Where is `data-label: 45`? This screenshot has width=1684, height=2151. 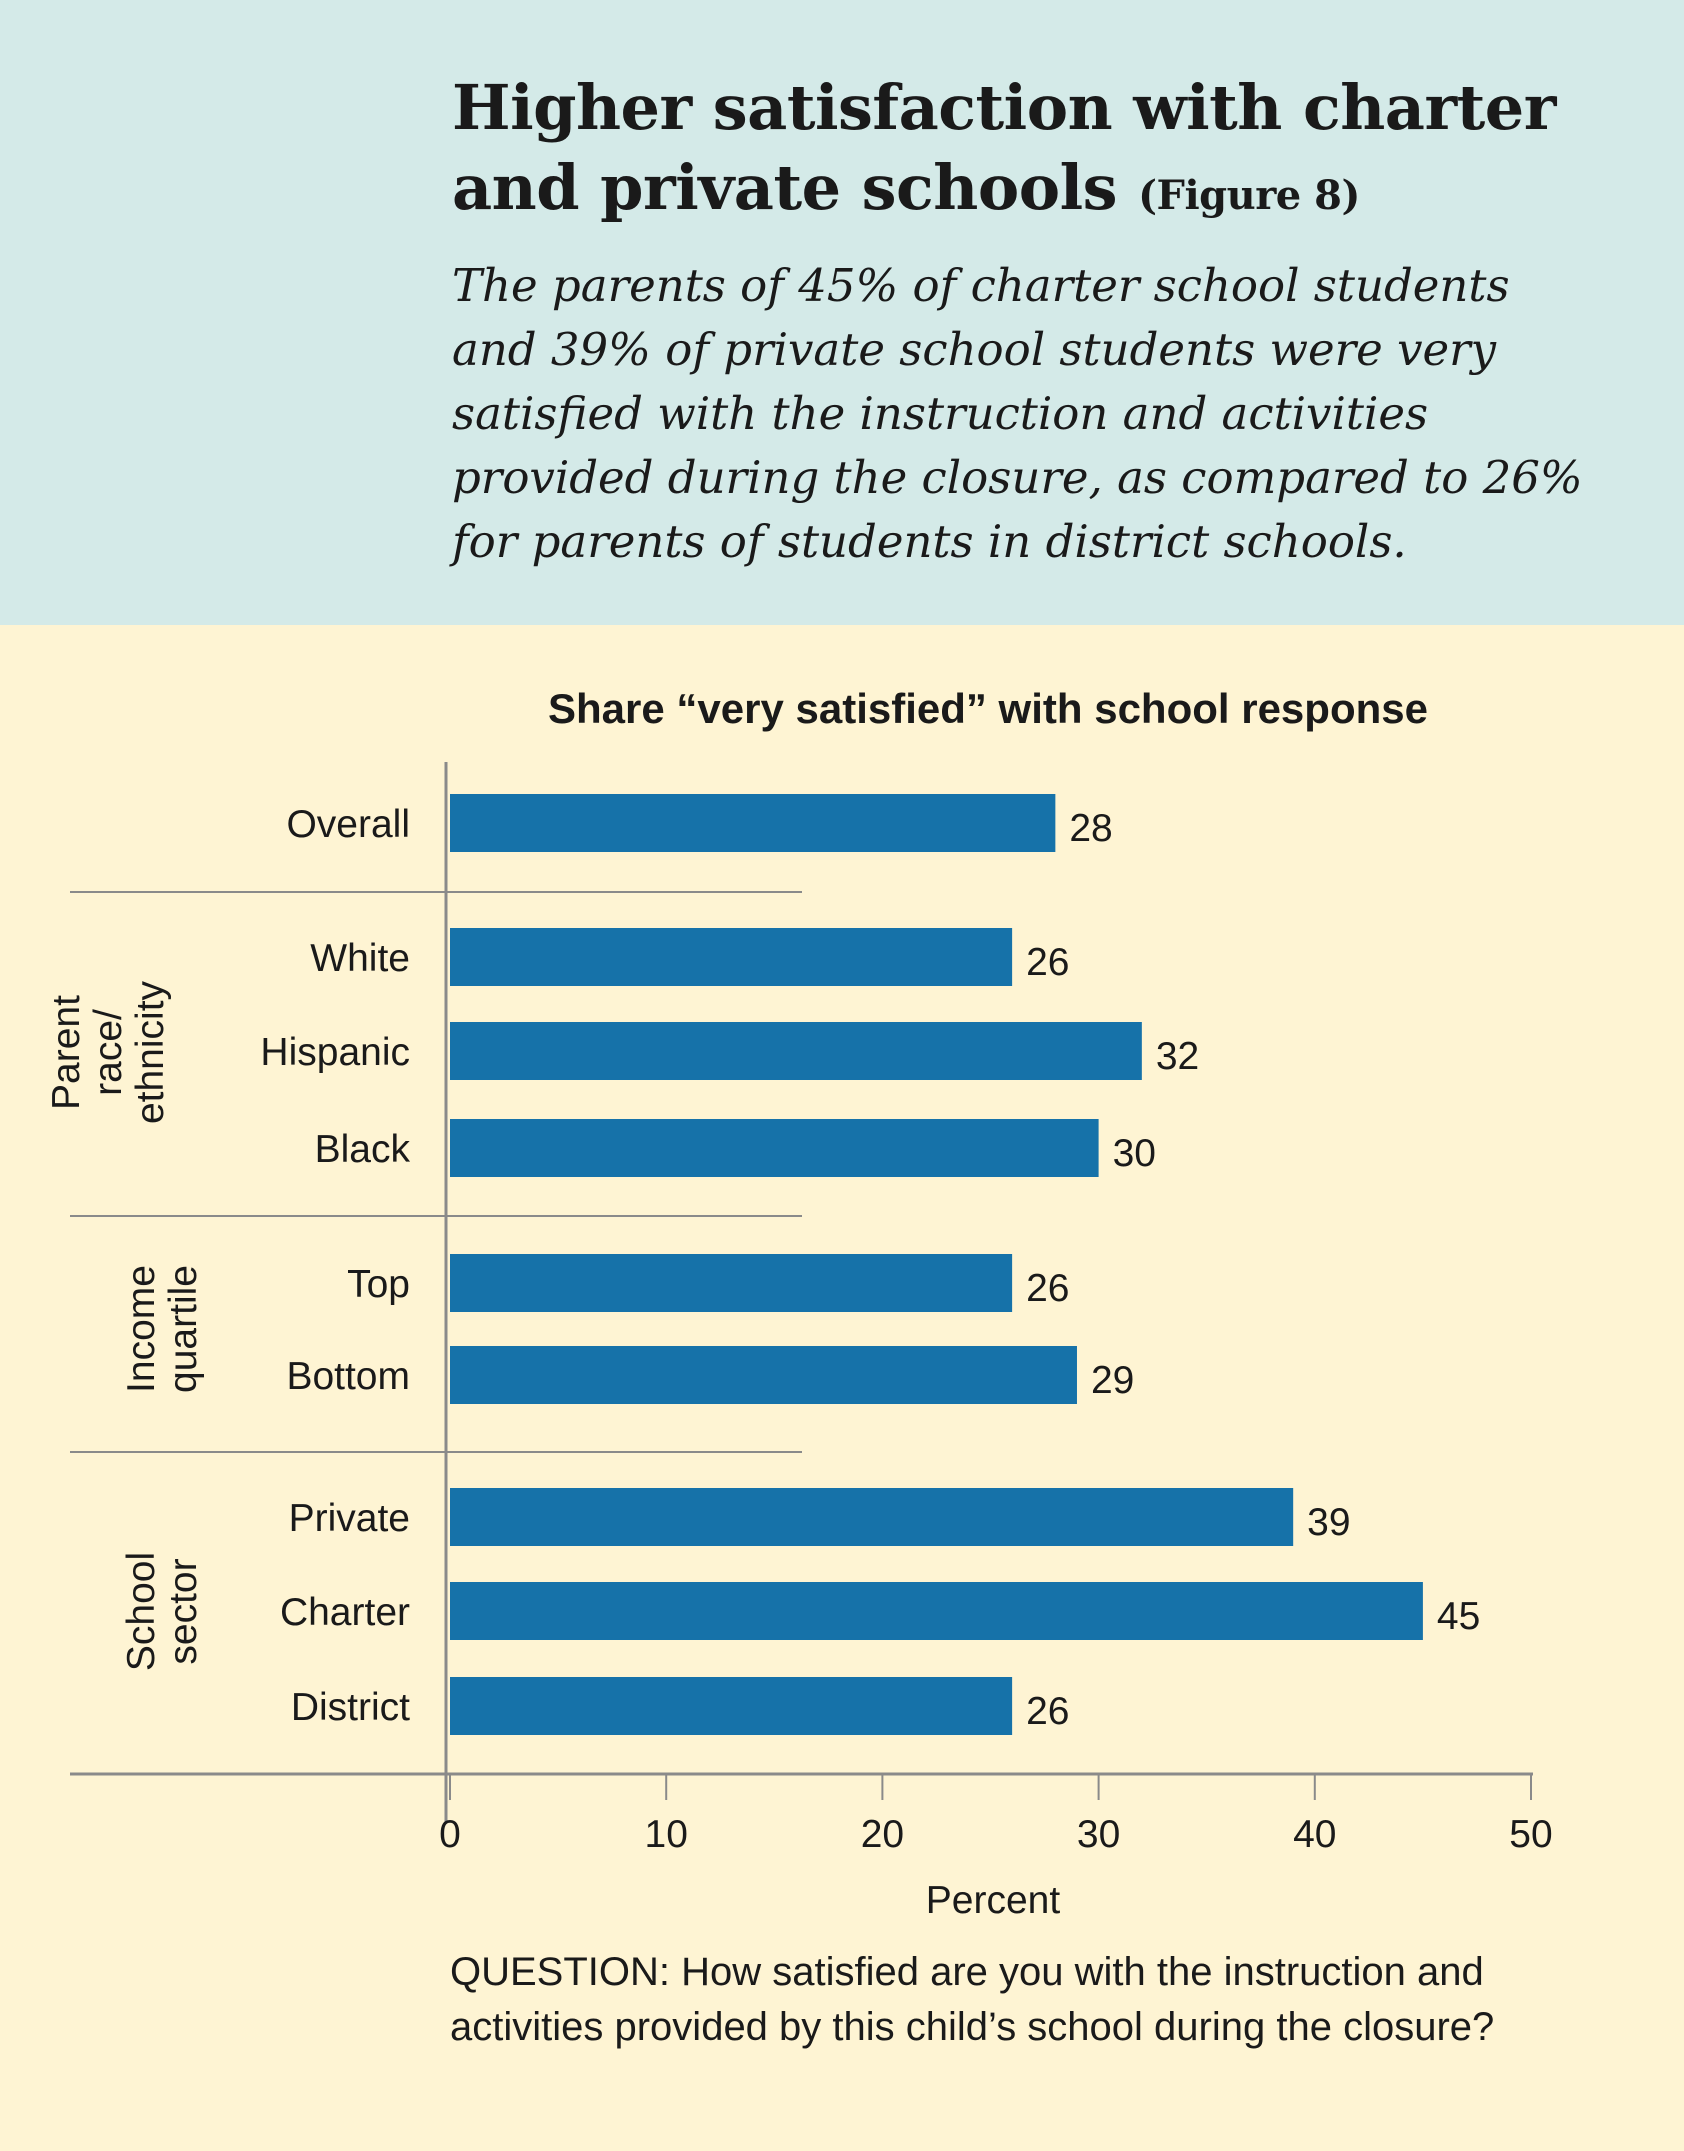 data-label: 45 is located at coordinates (1458, 1616).